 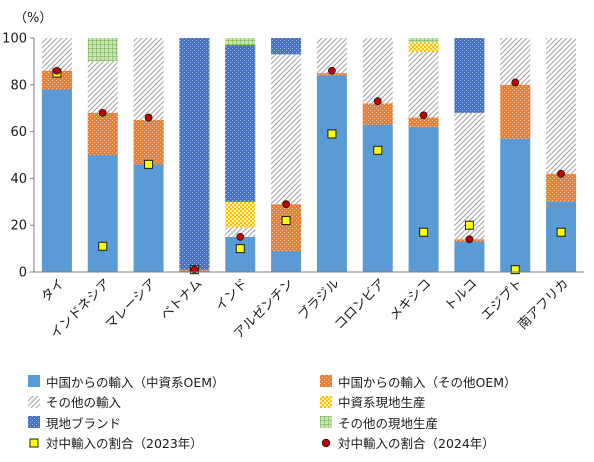 What do you see at coordinates (410, 299) in the screenshot?
I see `x-tick-label: メキシコ` at bounding box center [410, 299].